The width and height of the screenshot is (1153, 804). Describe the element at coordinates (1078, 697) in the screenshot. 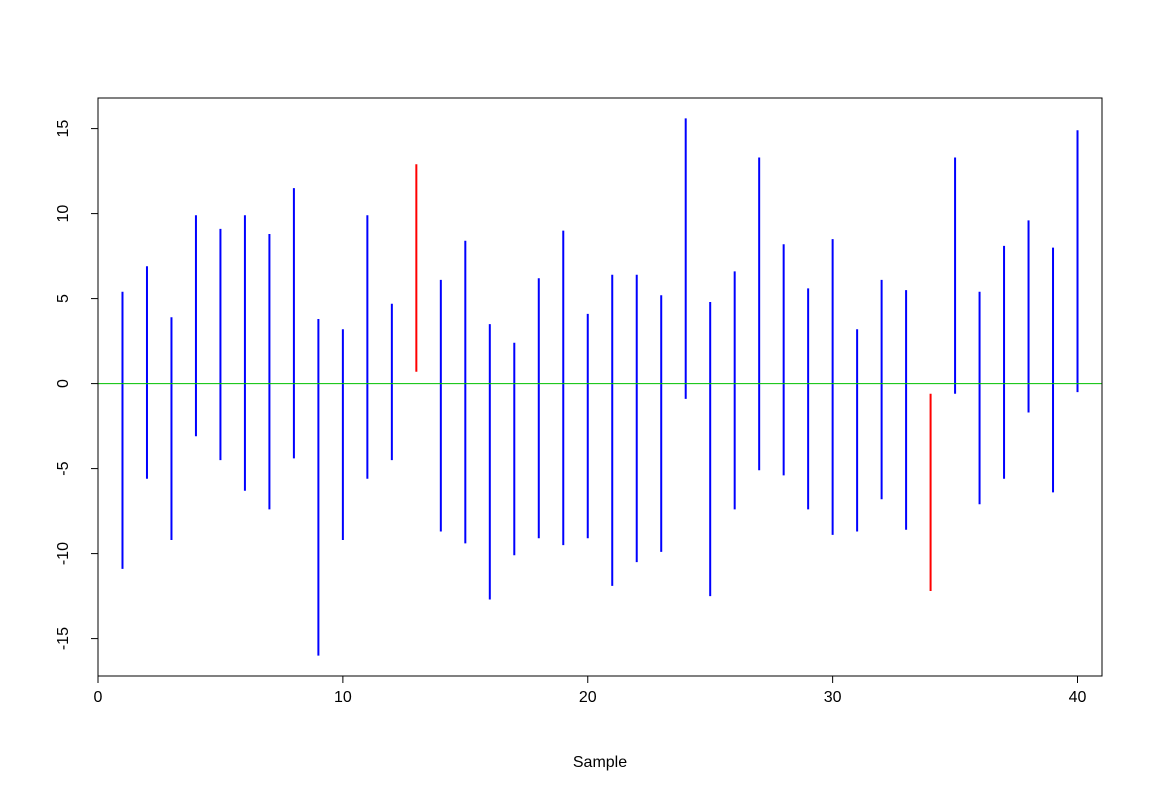

I see `x-tick-label: 40` at that location.